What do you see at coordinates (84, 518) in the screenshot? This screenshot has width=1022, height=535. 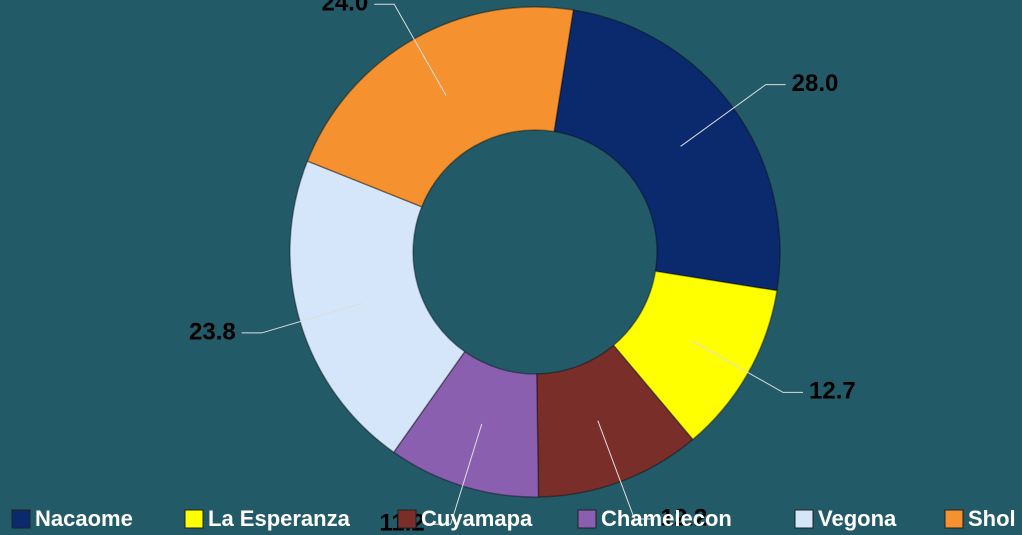 I see `legend-label: Nacaome` at bounding box center [84, 518].